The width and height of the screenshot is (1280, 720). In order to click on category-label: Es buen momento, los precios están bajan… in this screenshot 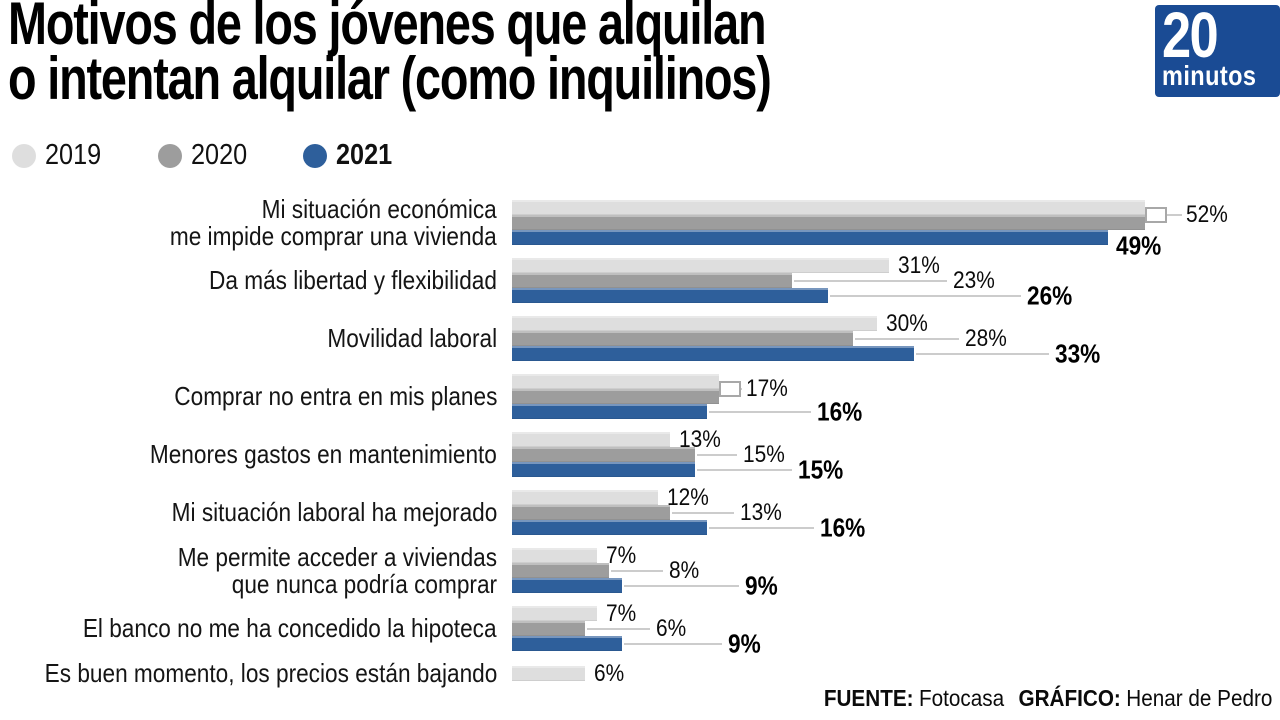, I will do `click(248, 673)`.